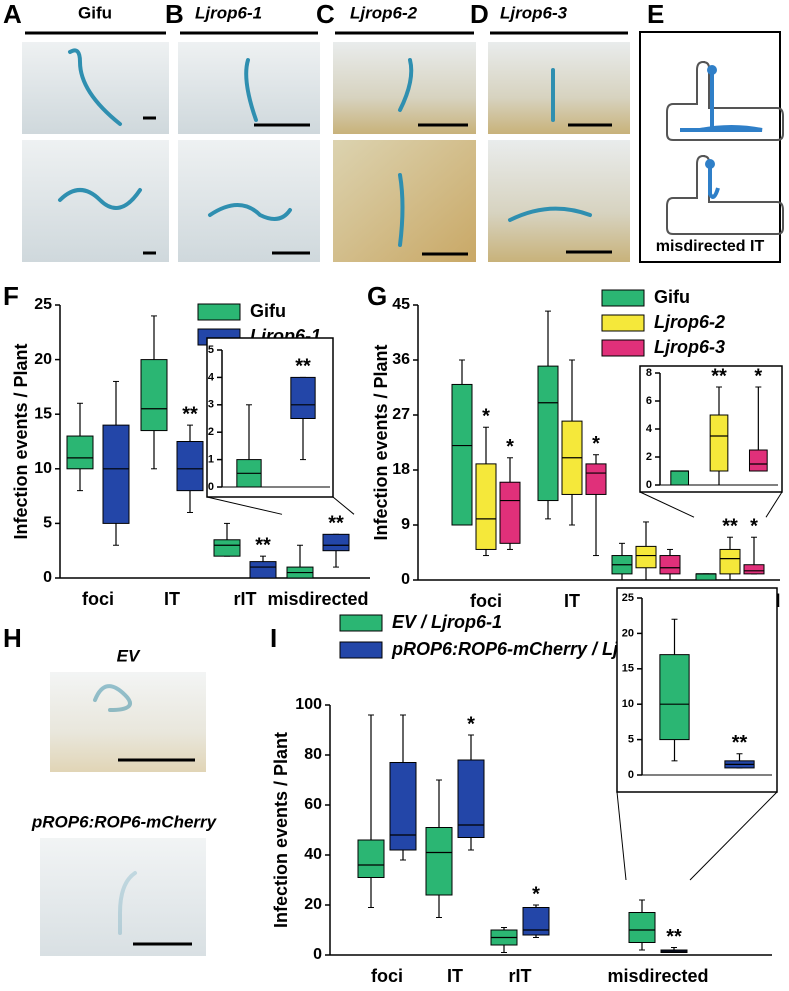 This screenshot has height=991, width=789. Describe the element at coordinates (273, 638) in the screenshot. I see `panel-letter: I` at that location.